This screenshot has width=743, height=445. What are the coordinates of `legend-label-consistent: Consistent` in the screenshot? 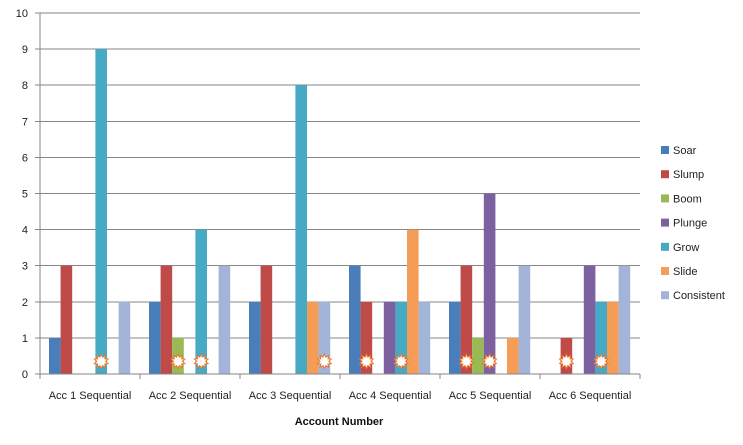 It's located at (699, 296).